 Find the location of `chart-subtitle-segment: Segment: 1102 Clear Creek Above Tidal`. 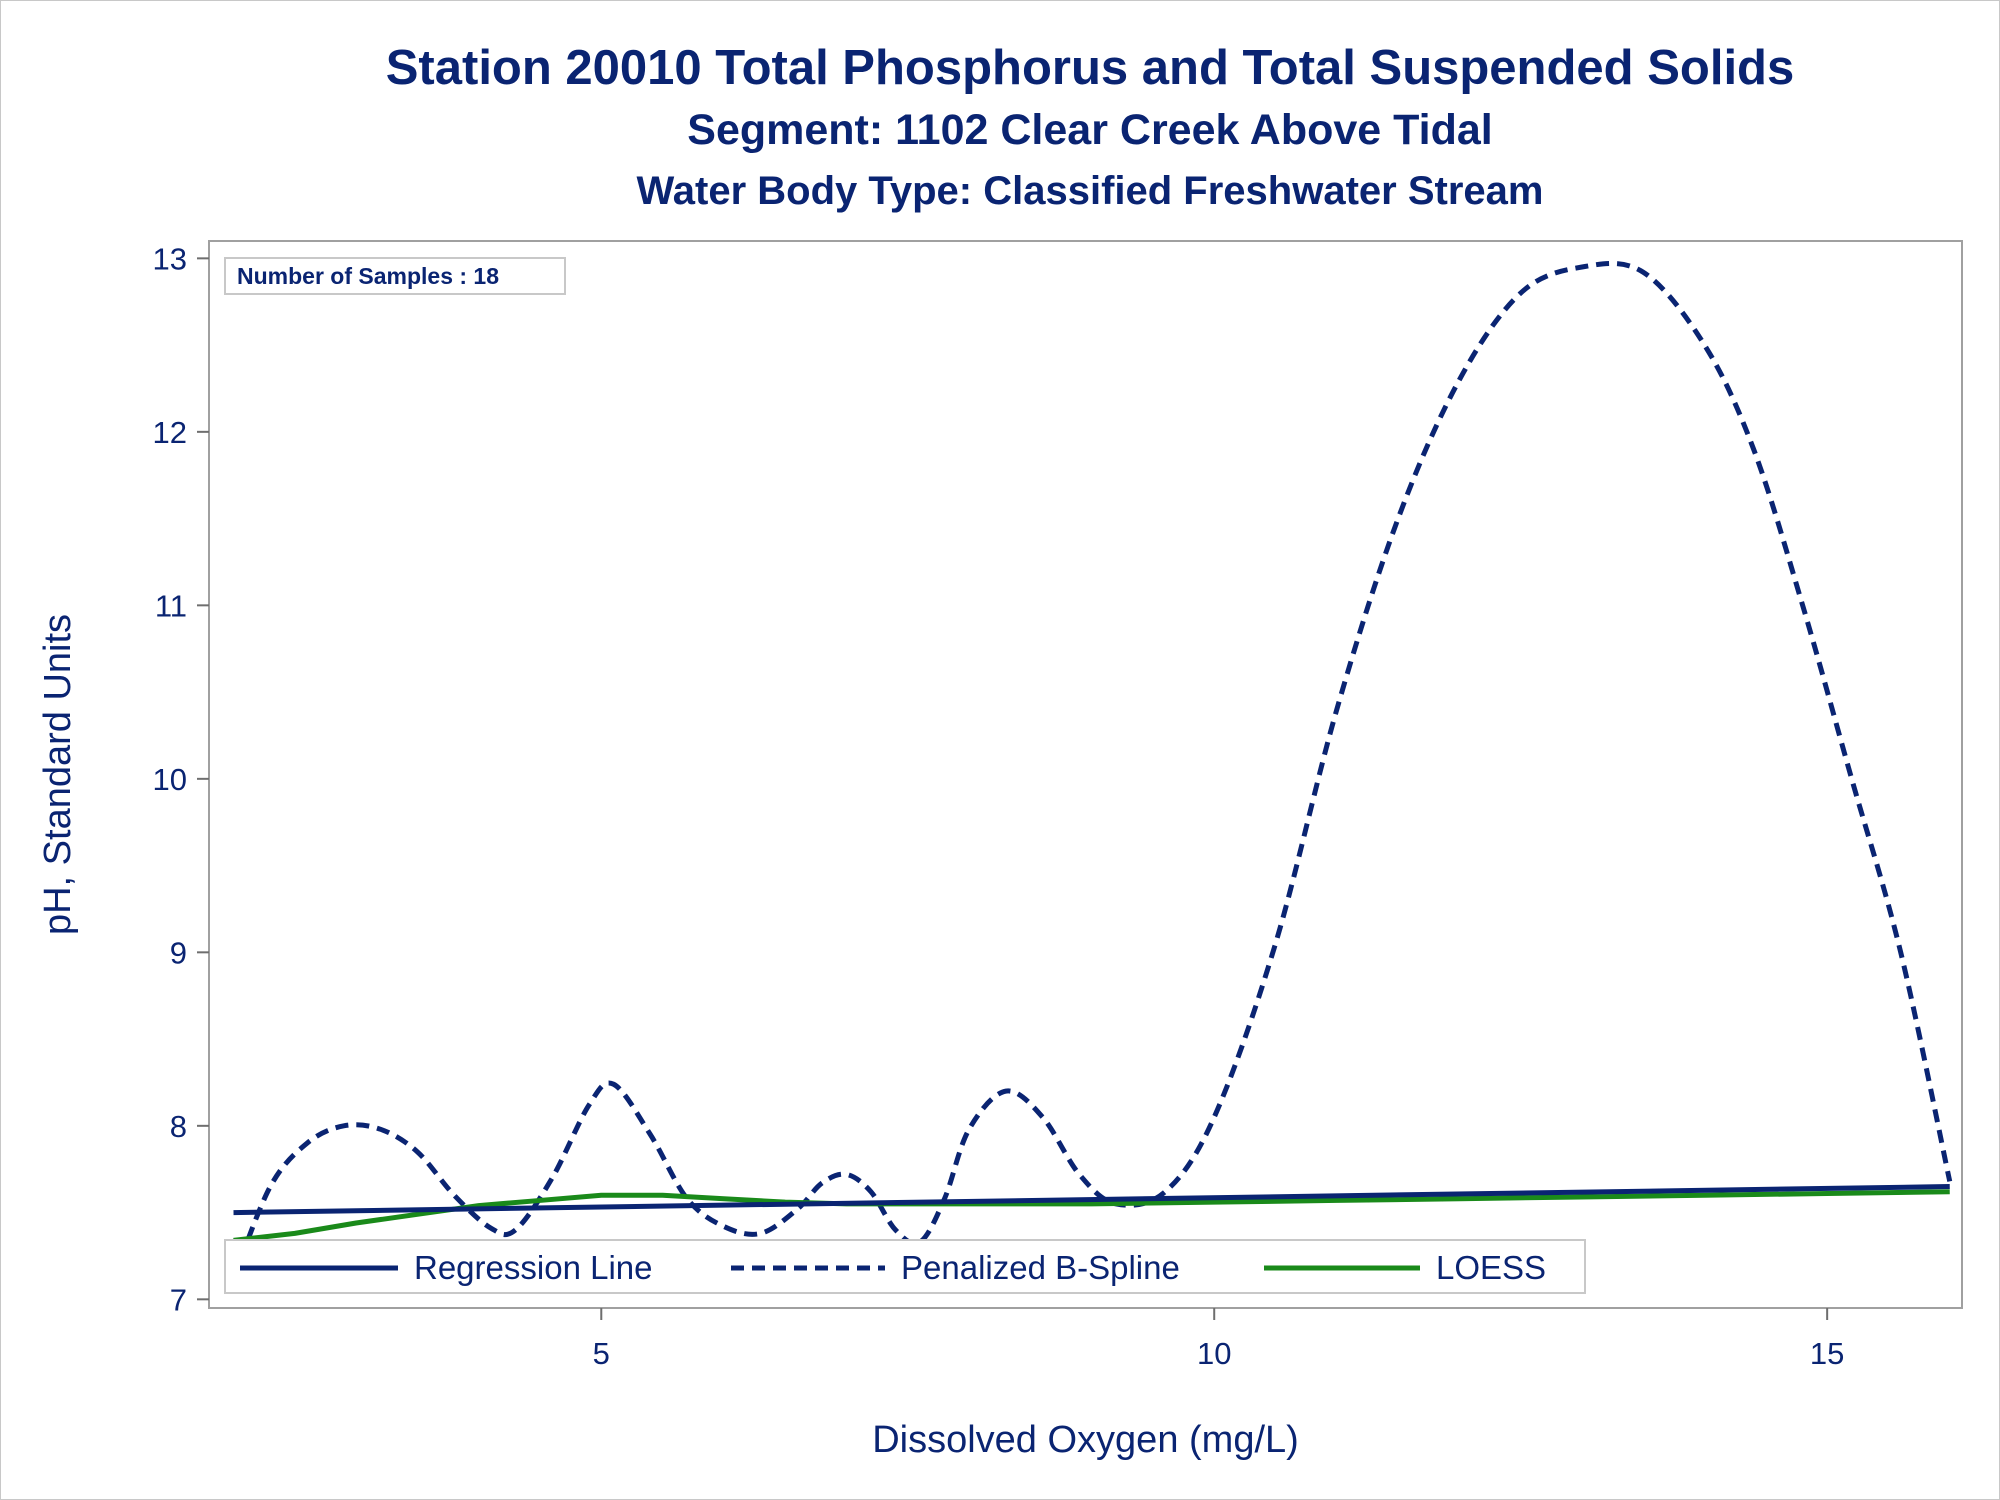

chart-subtitle-segment: Segment: 1102 Clear Creek Above Tidal is located at coordinates (1090, 130).